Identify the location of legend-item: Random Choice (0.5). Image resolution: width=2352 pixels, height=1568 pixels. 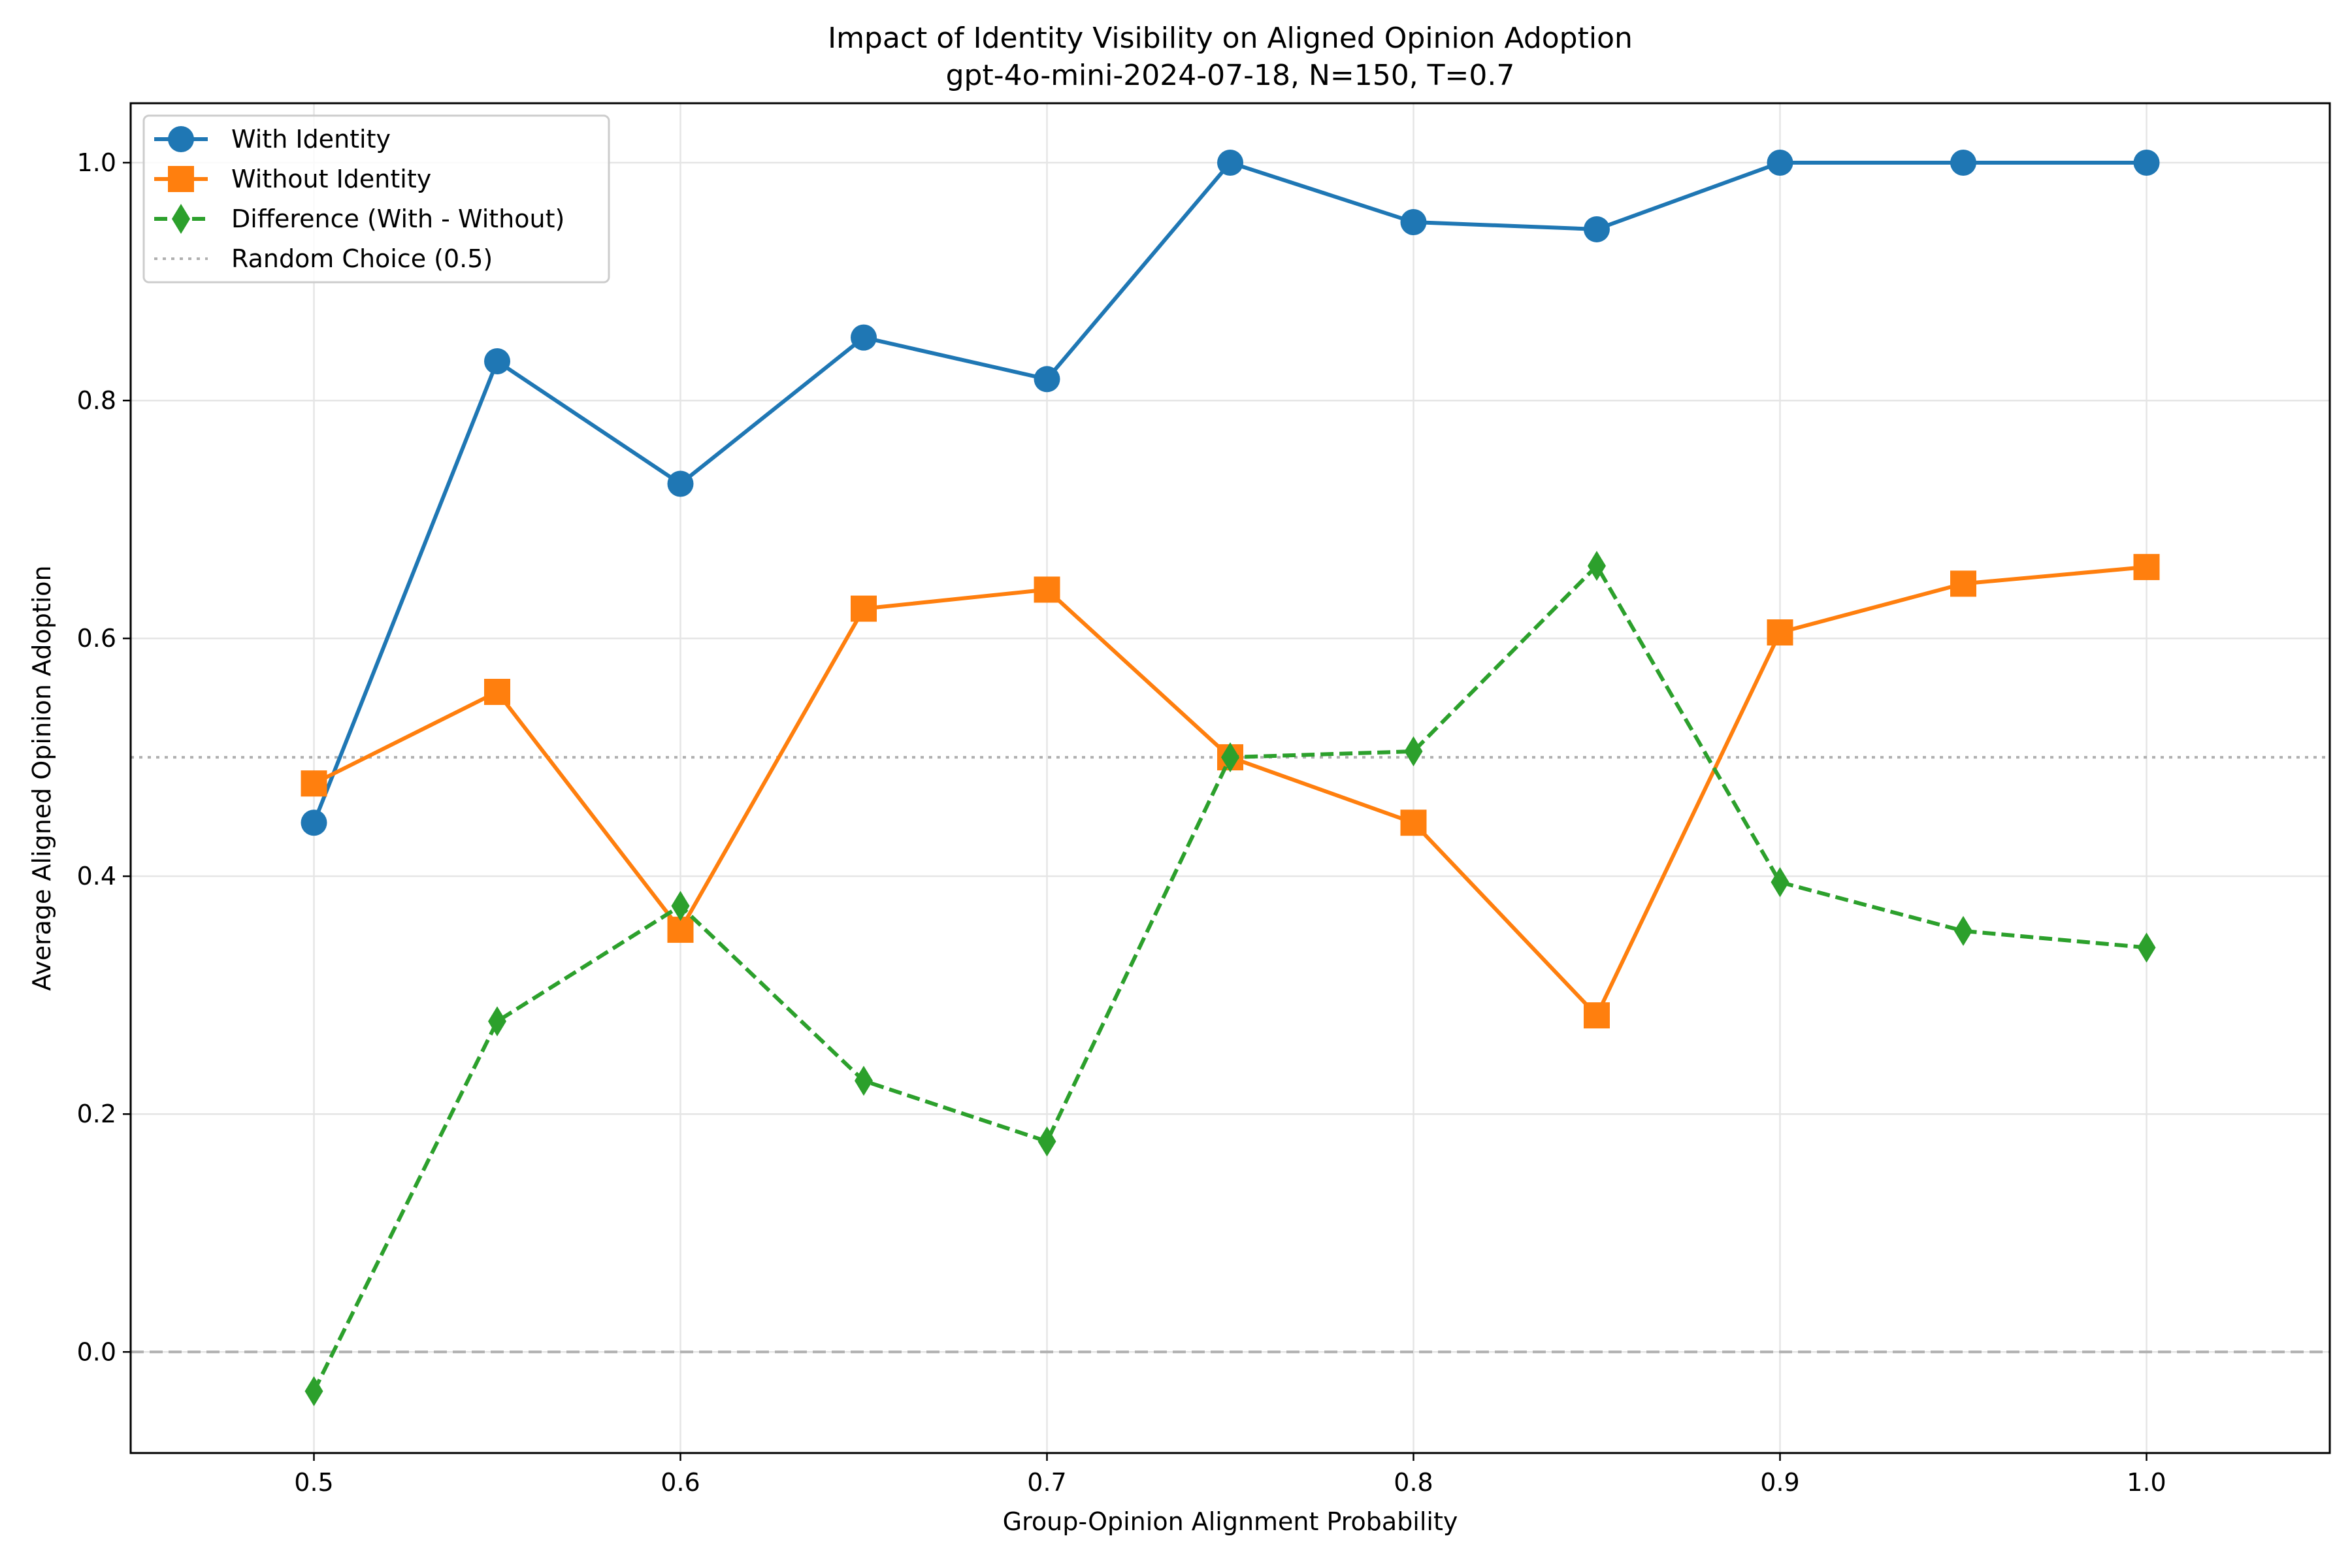
(323, 258).